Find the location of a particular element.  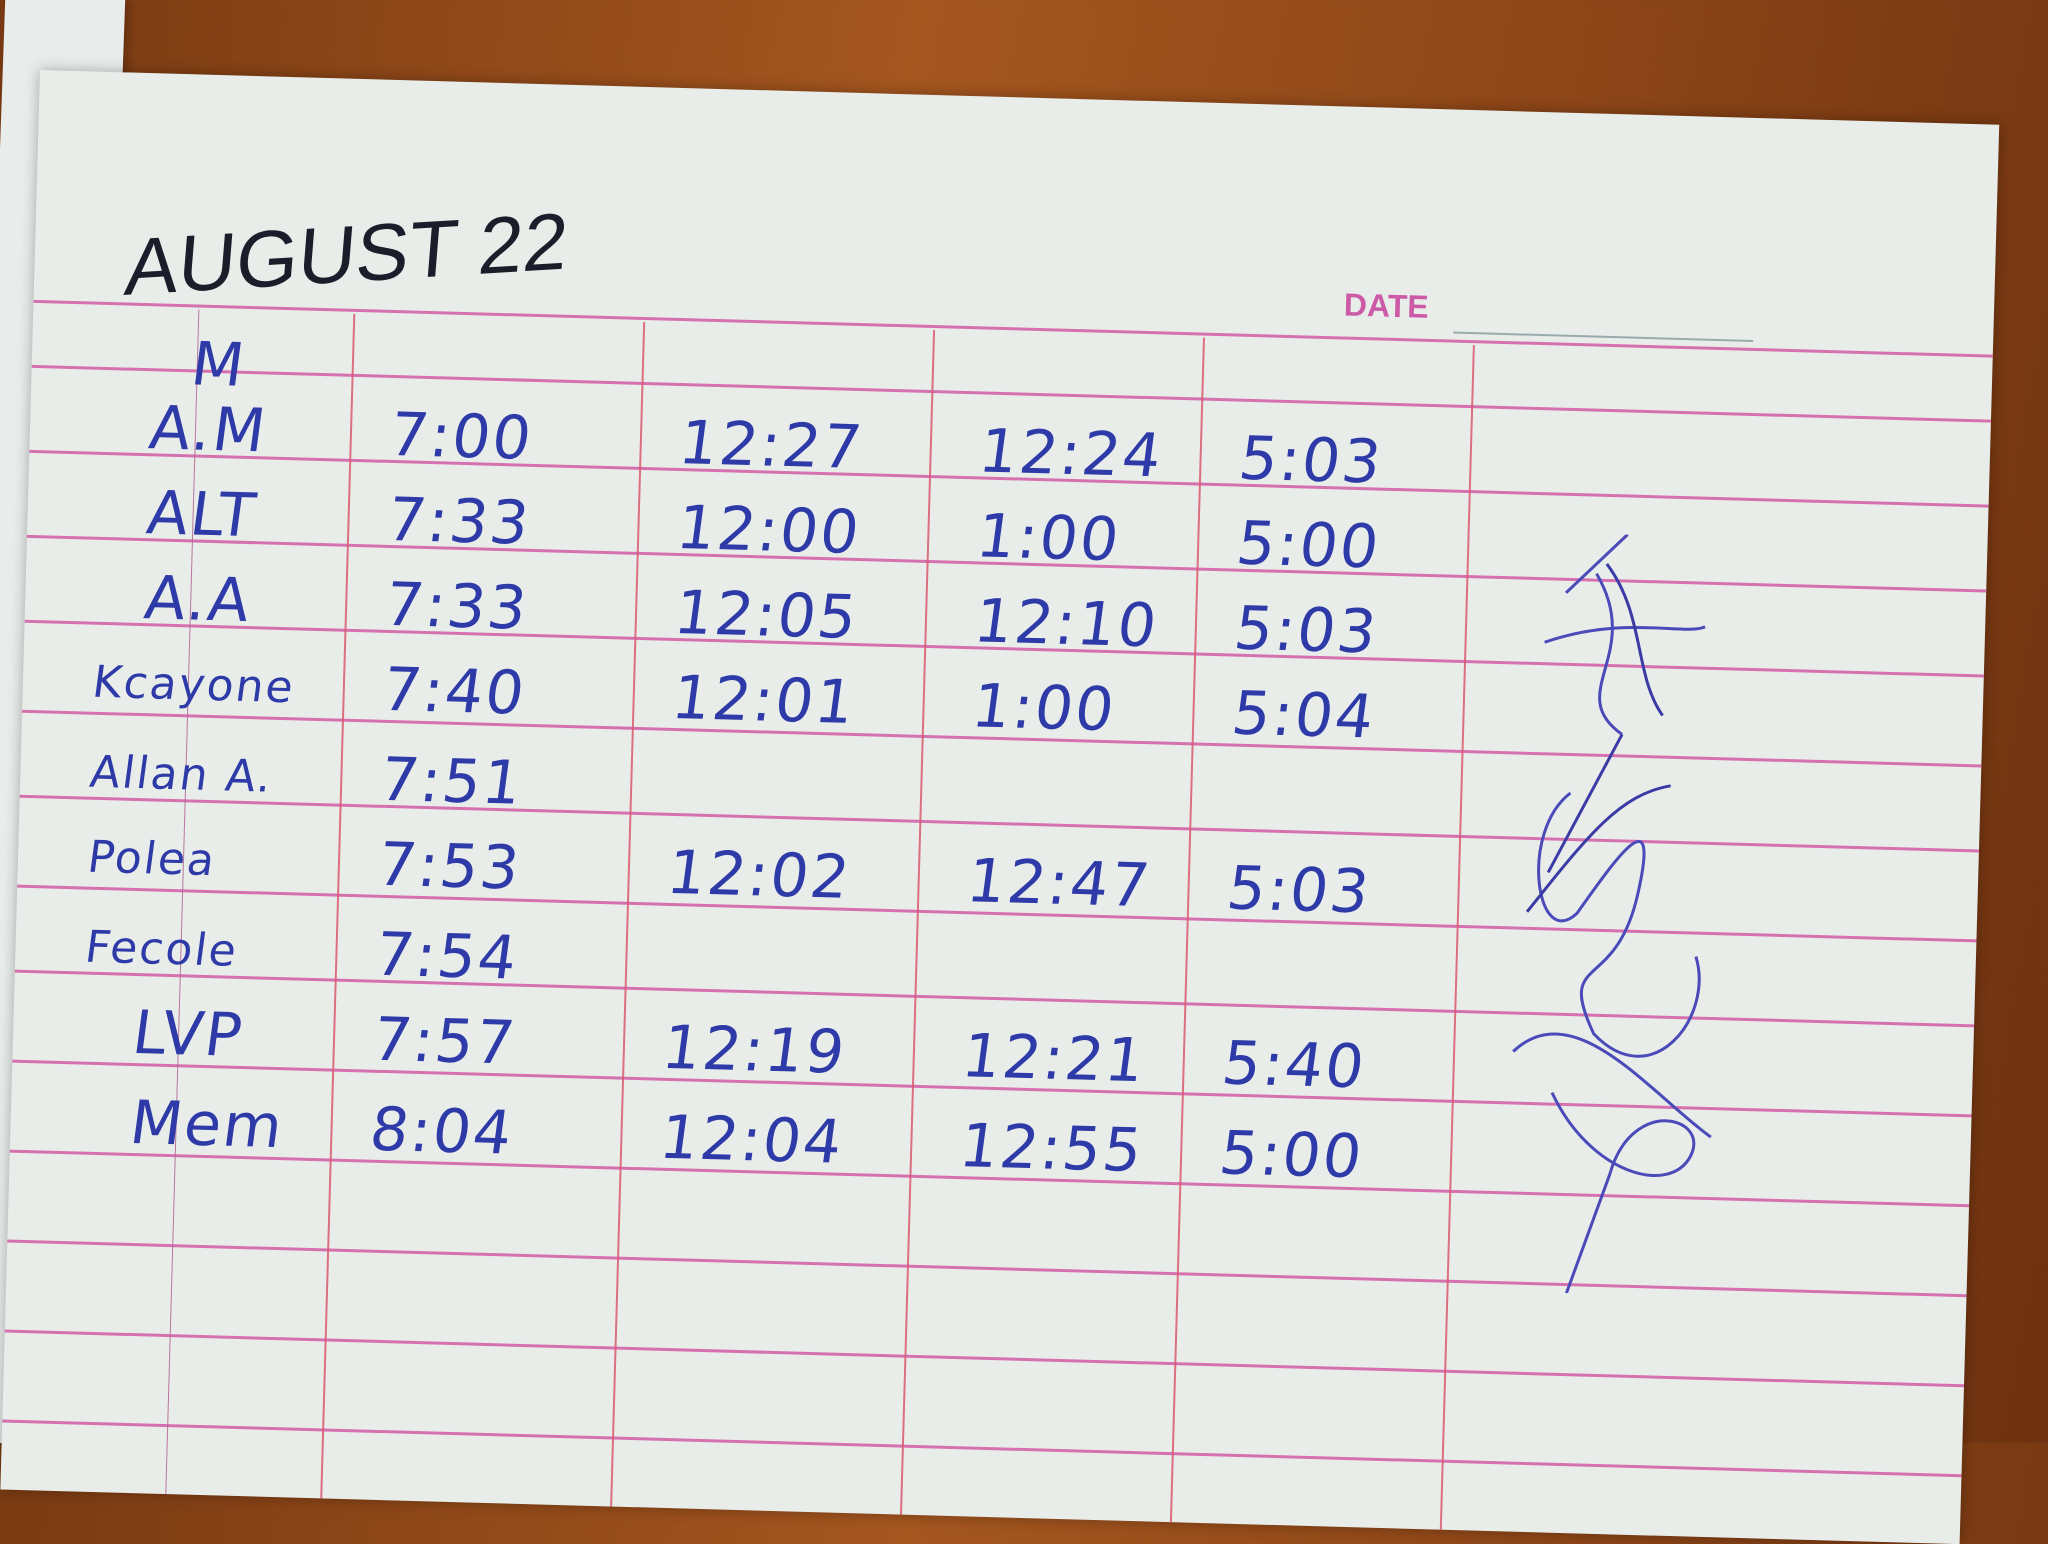

page-title: AUGUST 22 is located at coordinates (346, 254).